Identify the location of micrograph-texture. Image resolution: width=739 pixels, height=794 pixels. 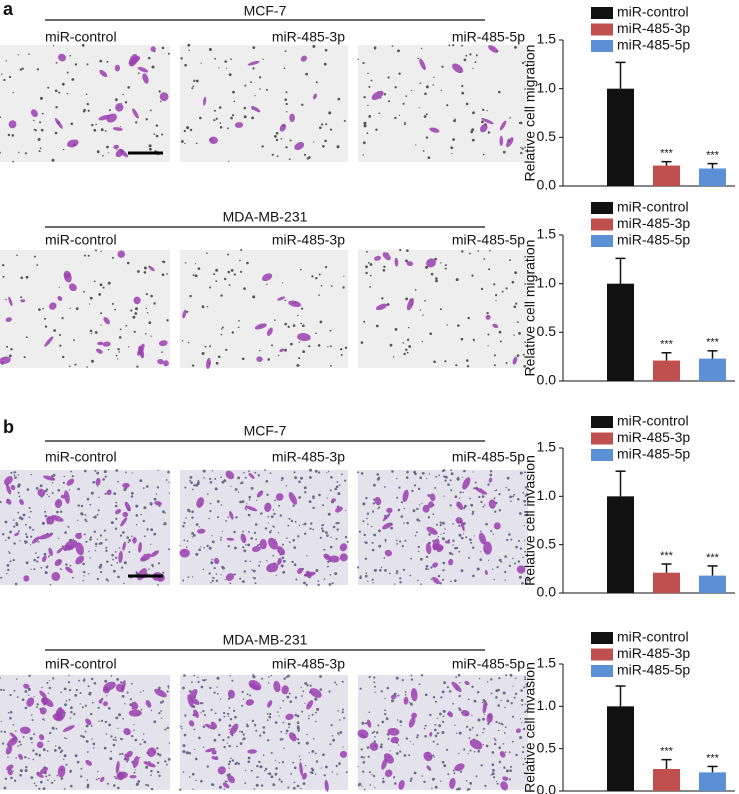
(85, 732).